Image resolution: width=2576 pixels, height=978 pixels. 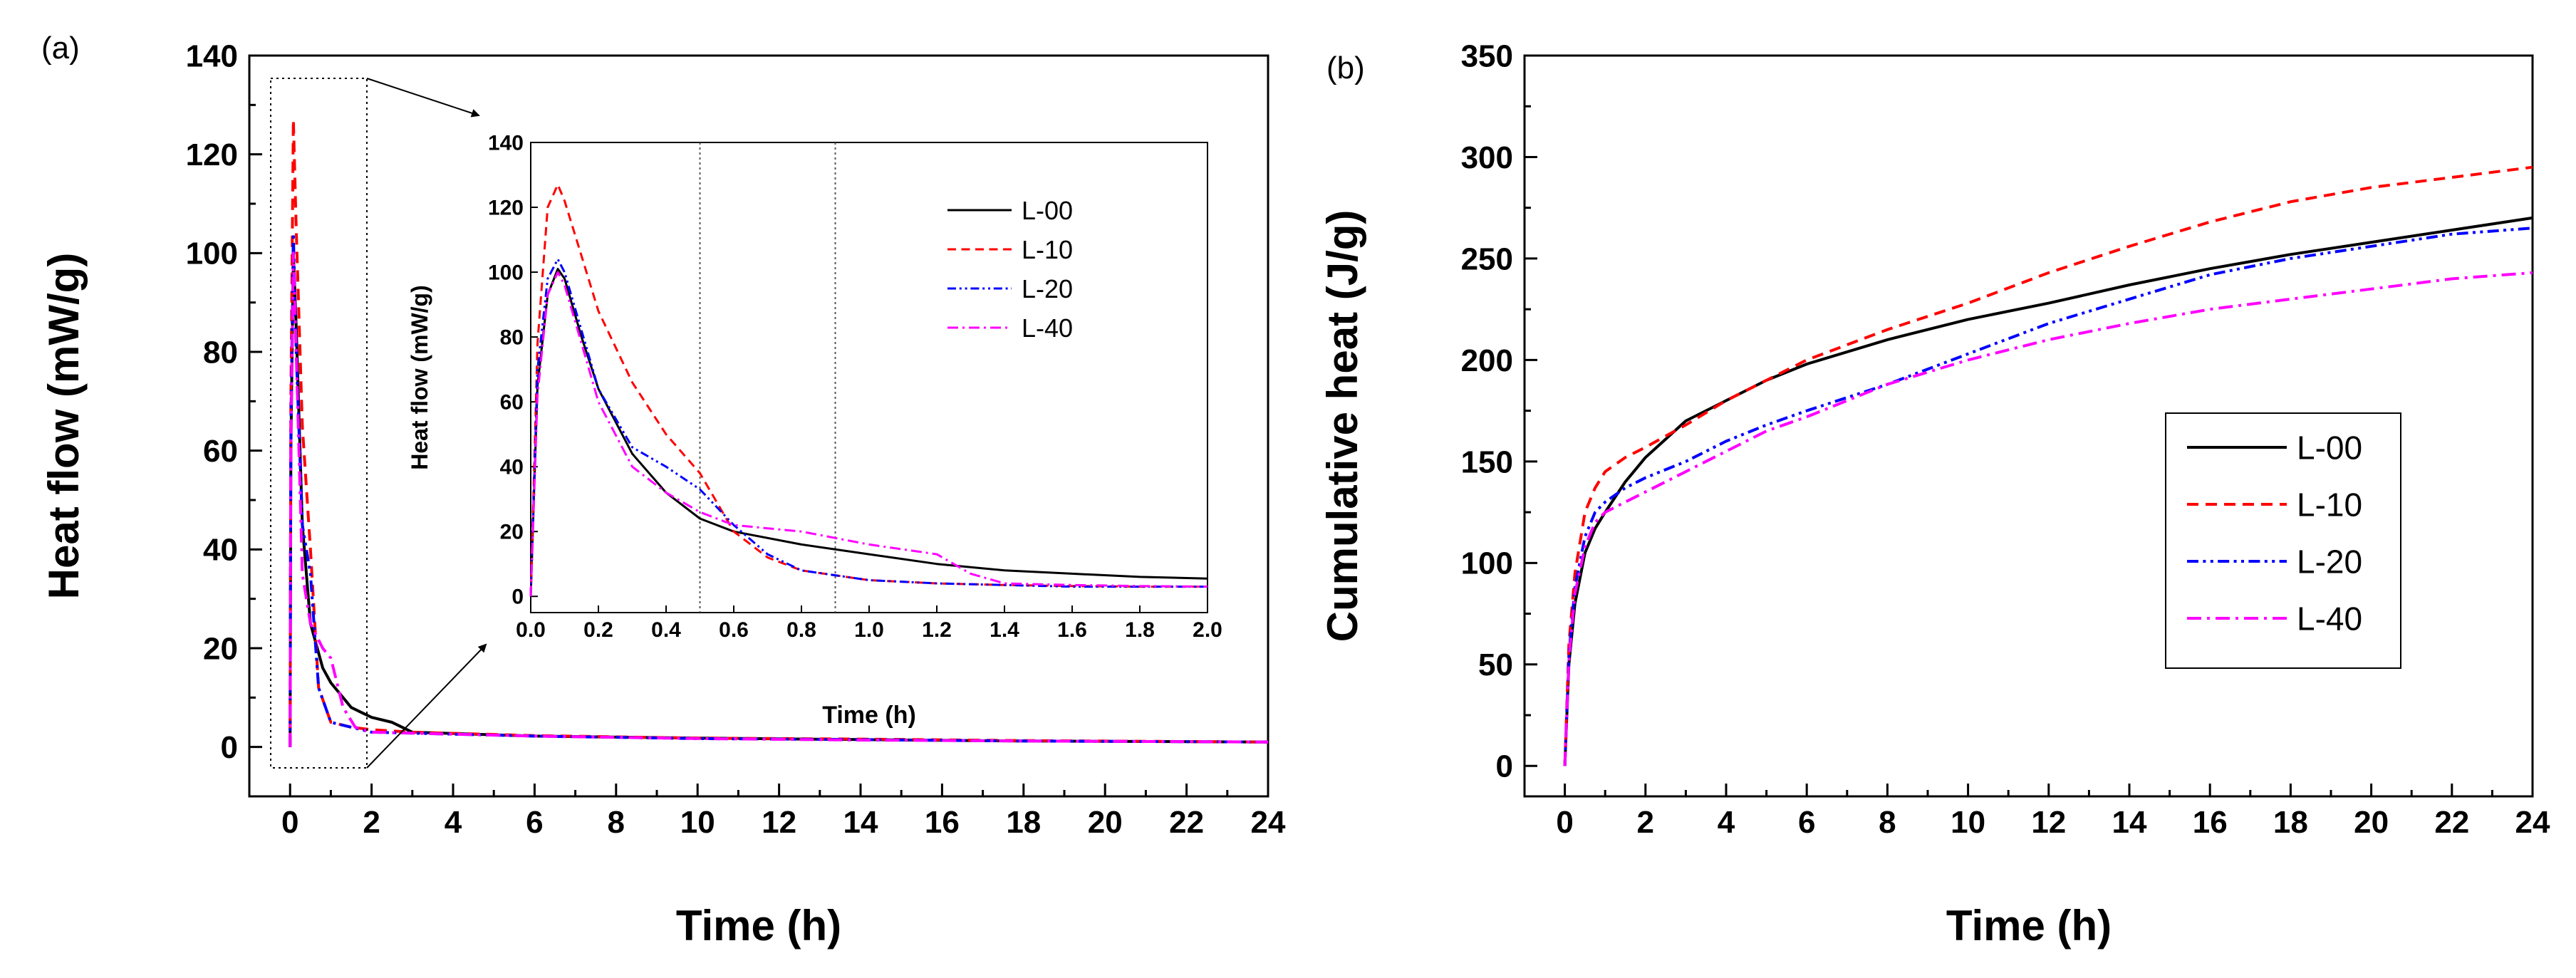 What do you see at coordinates (212, 55) in the screenshot?
I see `panel-a-ytick-label: 140` at bounding box center [212, 55].